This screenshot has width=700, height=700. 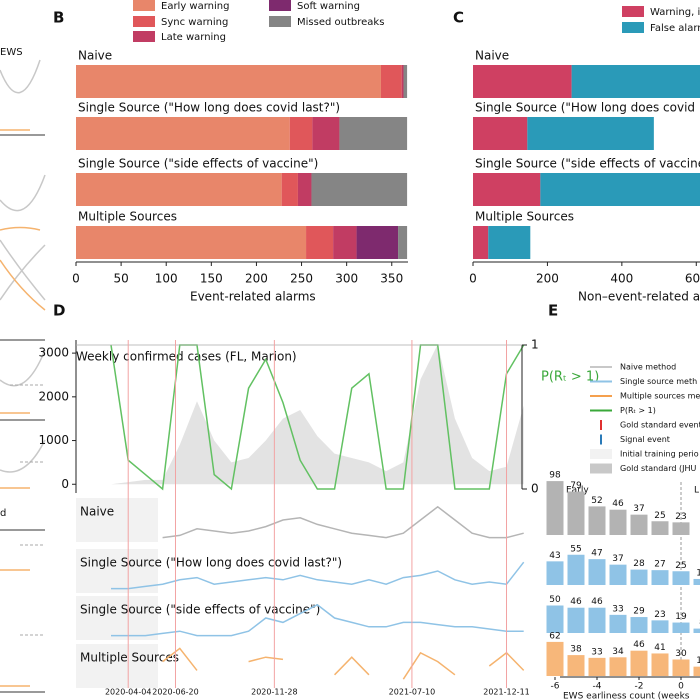 I want to click on legend-label: Multiple sources me, so click(x=660, y=396).